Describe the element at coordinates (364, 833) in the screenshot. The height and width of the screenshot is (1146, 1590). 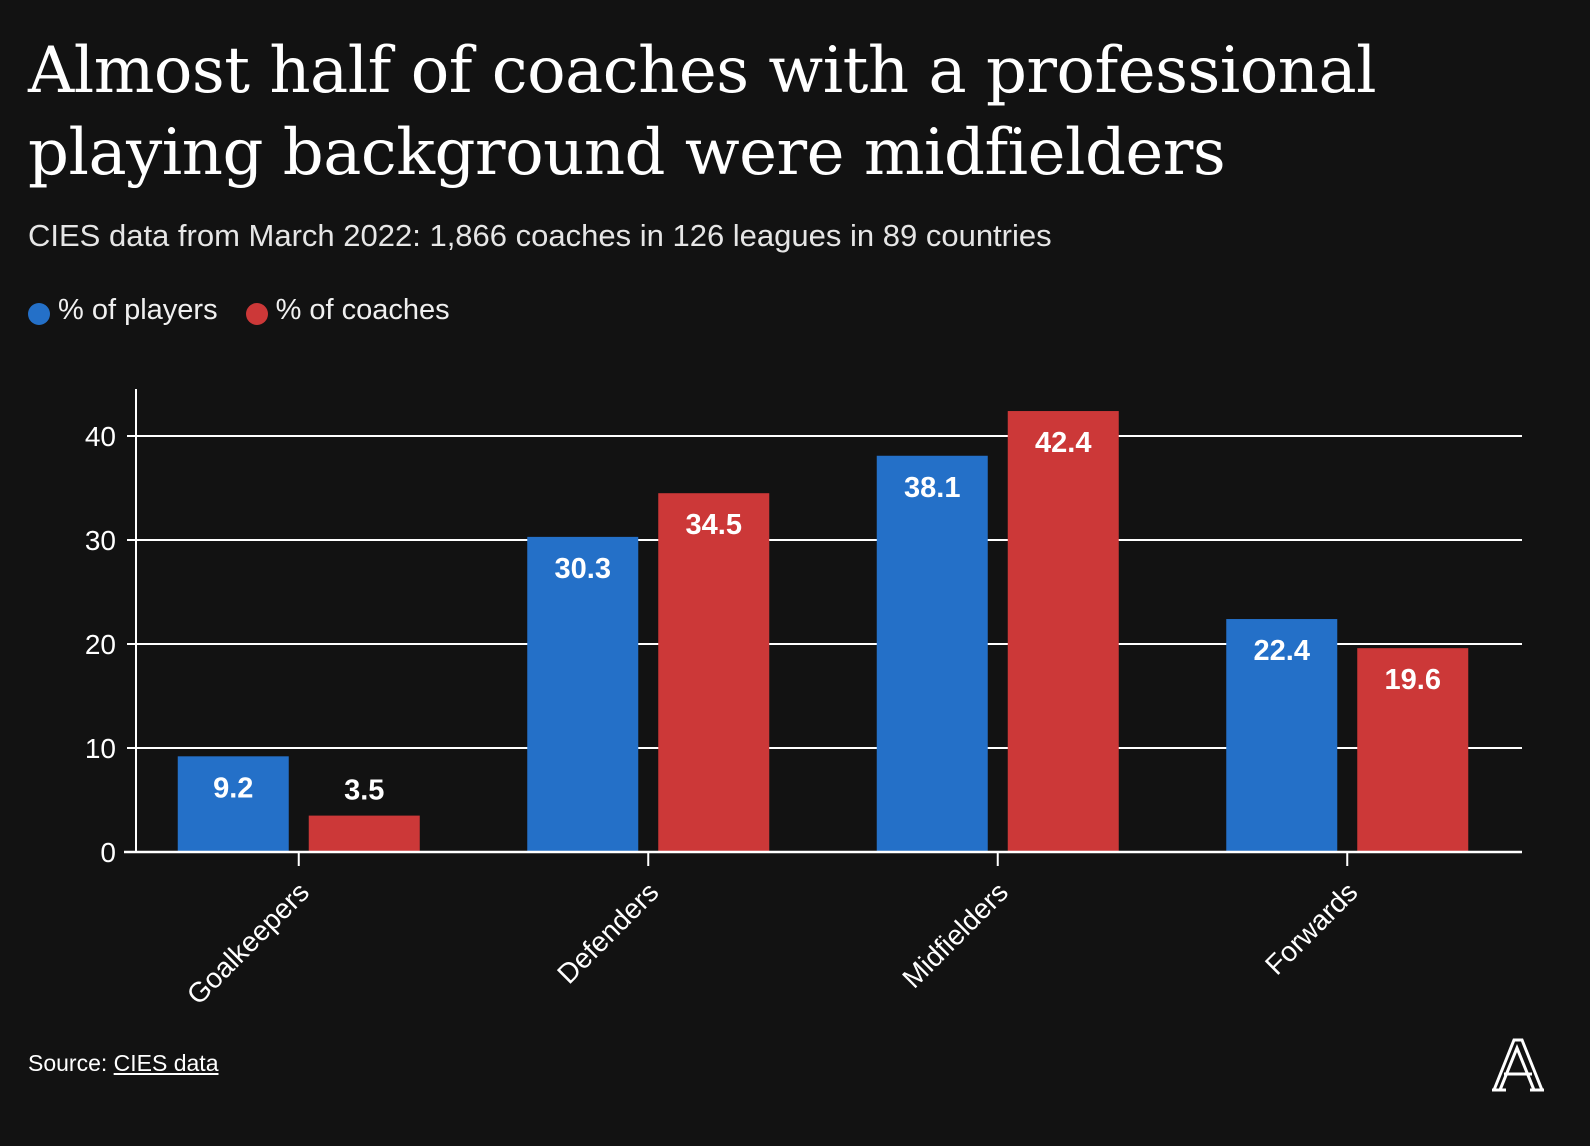
I see `bar-goalkeepers-coaches` at that location.